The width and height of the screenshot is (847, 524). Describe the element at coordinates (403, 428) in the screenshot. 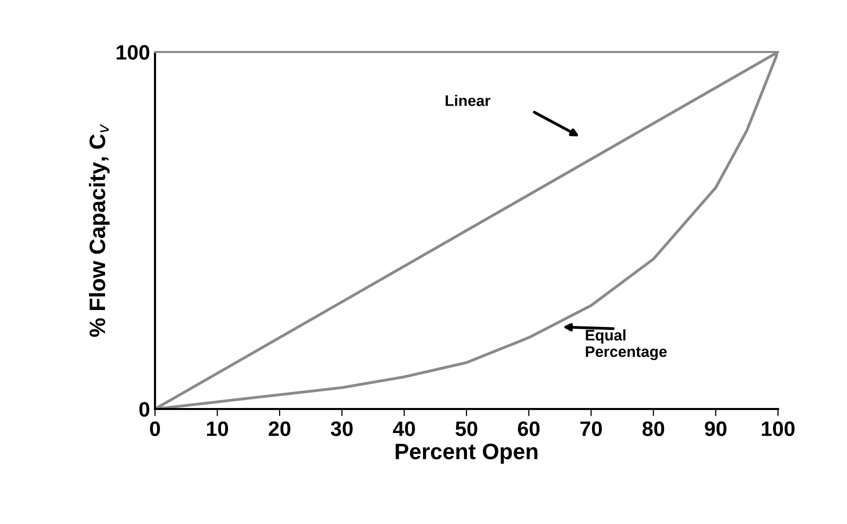

I see `x-tick-label: 40` at that location.